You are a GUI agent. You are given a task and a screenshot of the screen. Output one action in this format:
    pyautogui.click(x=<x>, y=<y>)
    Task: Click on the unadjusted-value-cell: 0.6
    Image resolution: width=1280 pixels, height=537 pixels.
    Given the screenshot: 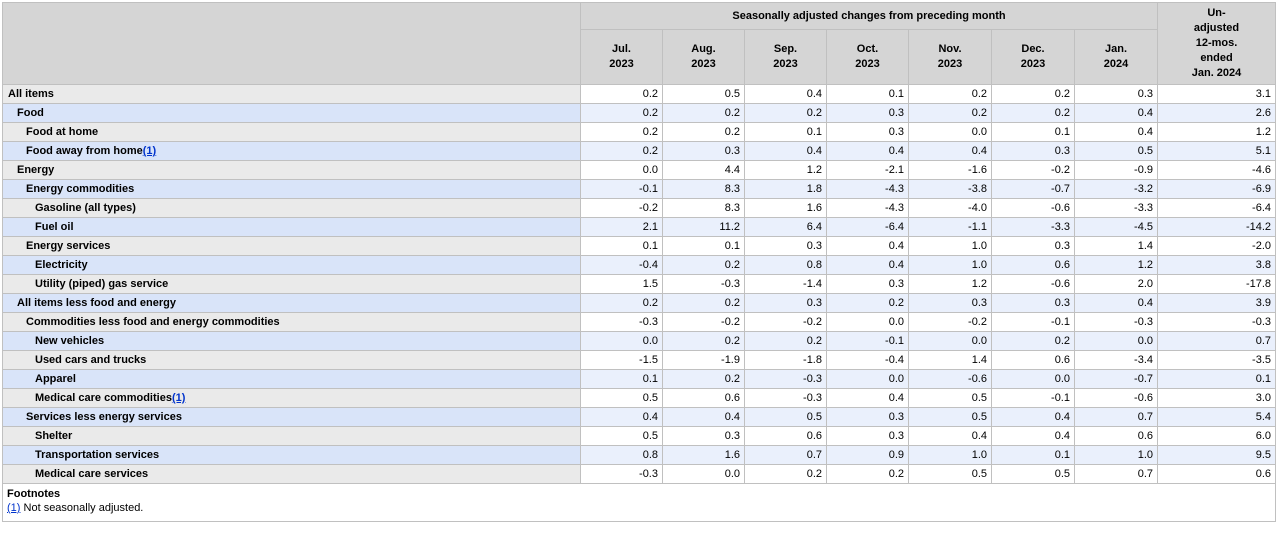 What is the action you would take?
    pyautogui.click(x=1217, y=474)
    